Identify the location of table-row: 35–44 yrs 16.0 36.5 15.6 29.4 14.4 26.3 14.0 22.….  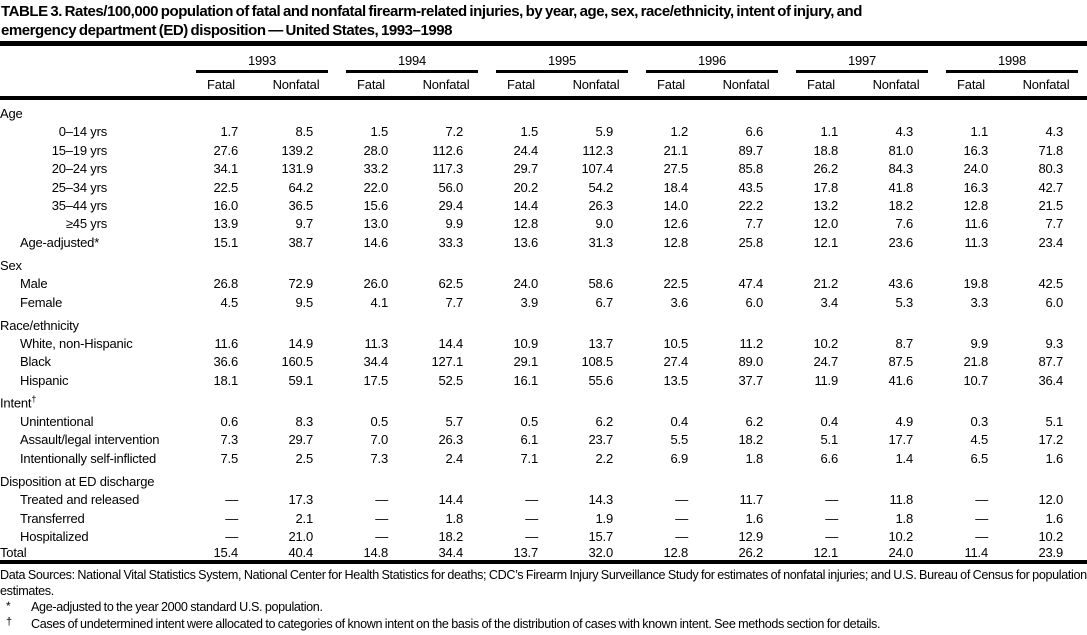
(543, 204).